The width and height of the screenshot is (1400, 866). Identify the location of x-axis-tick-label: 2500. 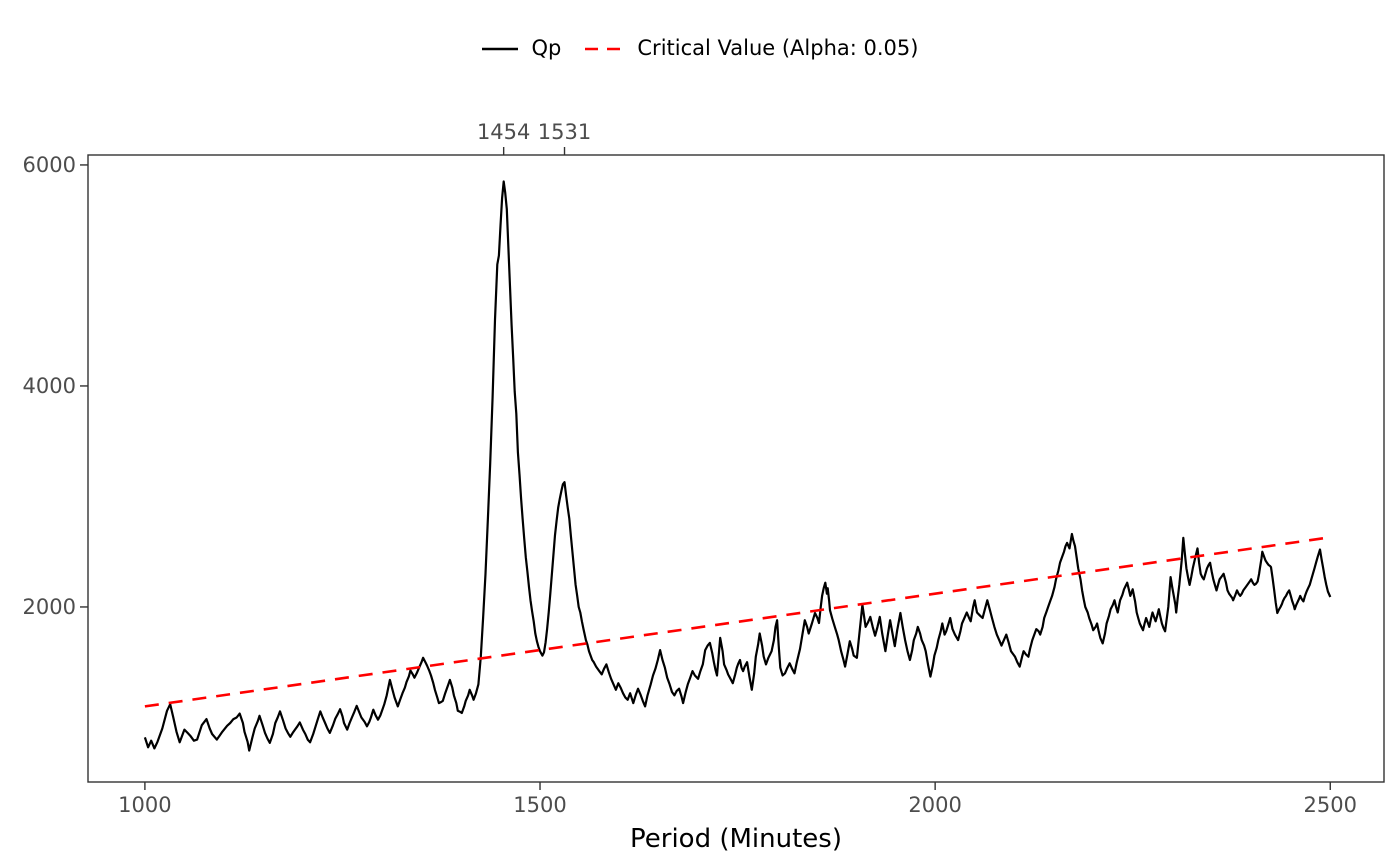
(1330, 805).